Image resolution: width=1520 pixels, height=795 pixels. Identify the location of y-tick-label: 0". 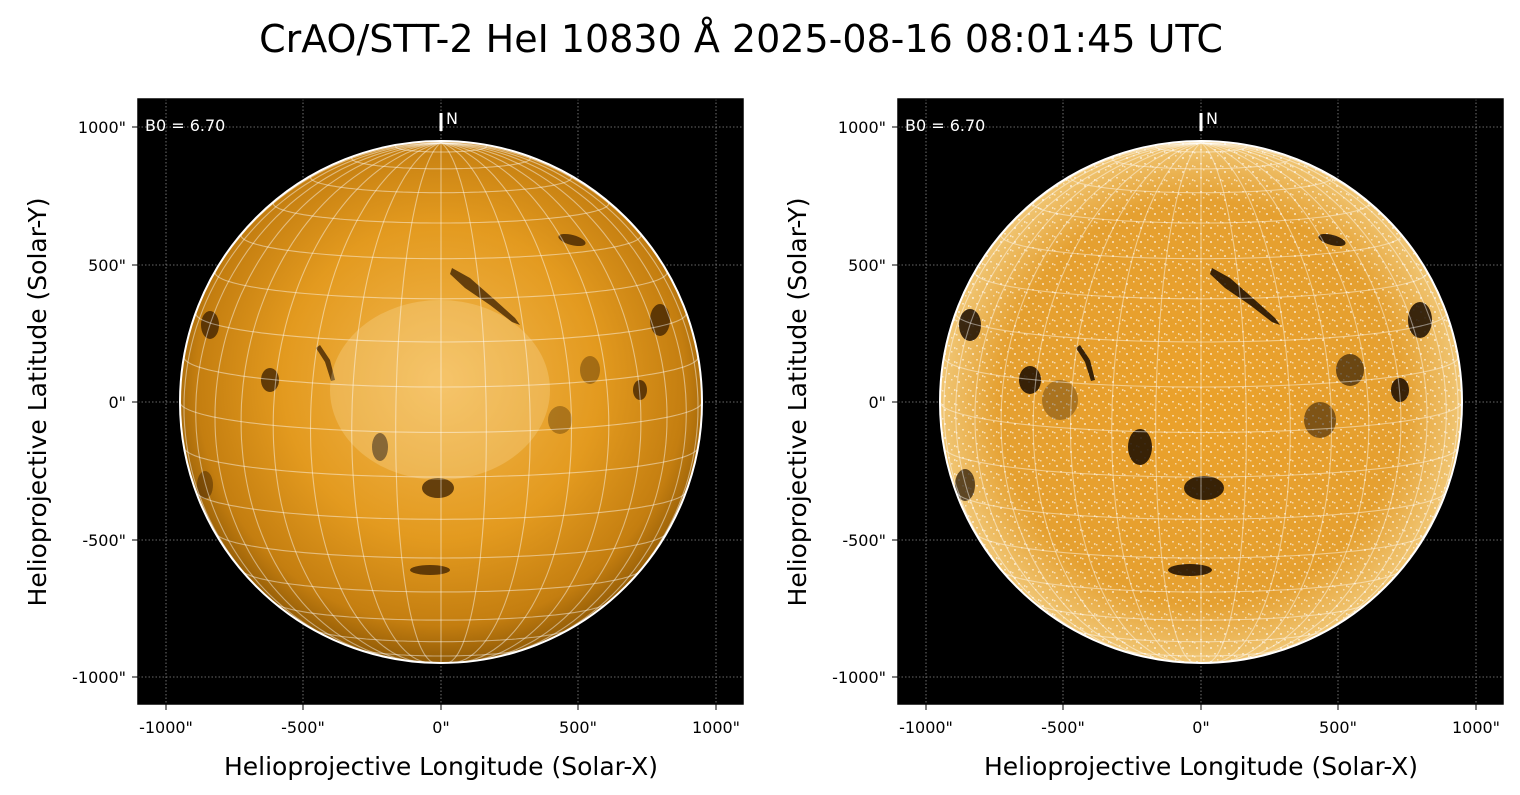
(877, 402).